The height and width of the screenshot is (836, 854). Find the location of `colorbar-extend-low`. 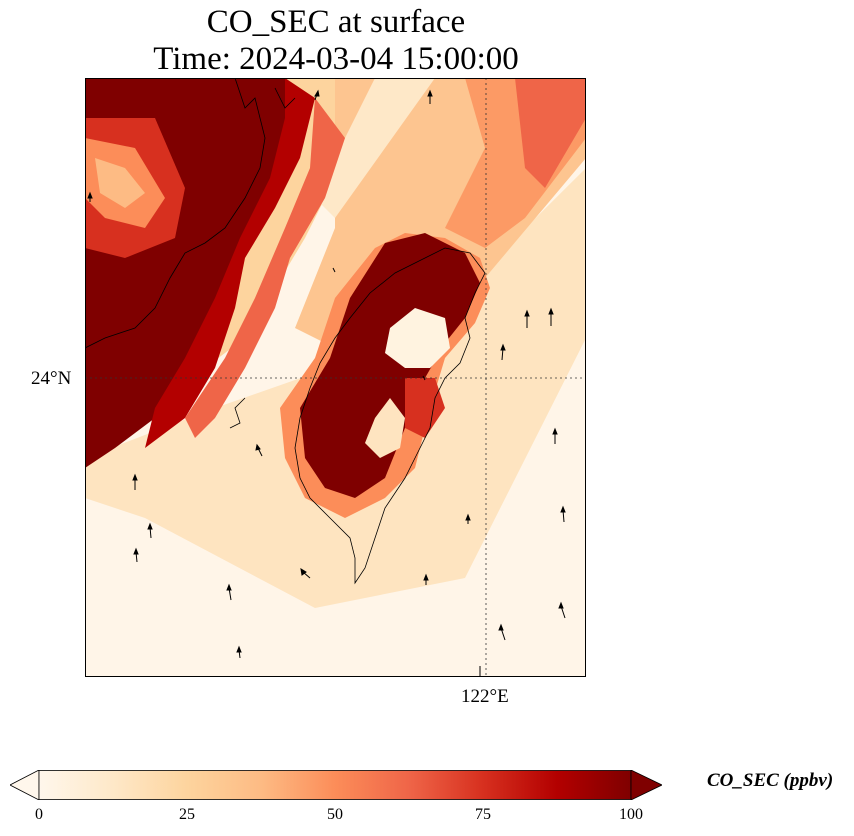

colorbar-extend-low is located at coordinates (25, 785).